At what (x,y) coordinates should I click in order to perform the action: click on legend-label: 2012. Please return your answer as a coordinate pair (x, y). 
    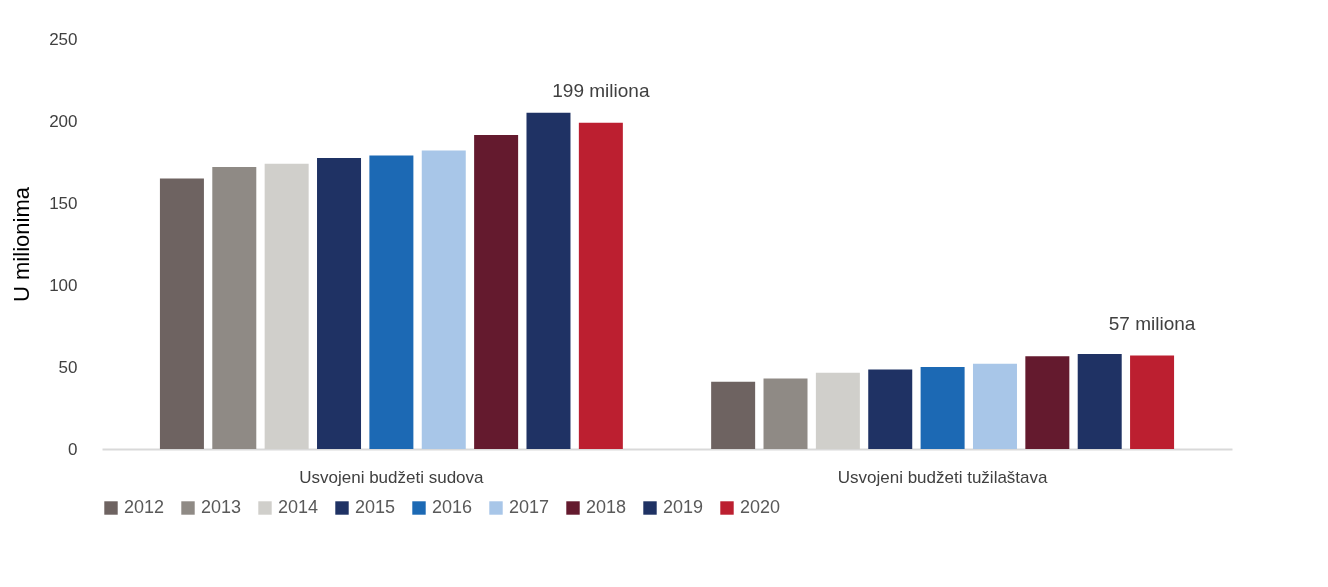
    Looking at the image, I should click on (144, 507).